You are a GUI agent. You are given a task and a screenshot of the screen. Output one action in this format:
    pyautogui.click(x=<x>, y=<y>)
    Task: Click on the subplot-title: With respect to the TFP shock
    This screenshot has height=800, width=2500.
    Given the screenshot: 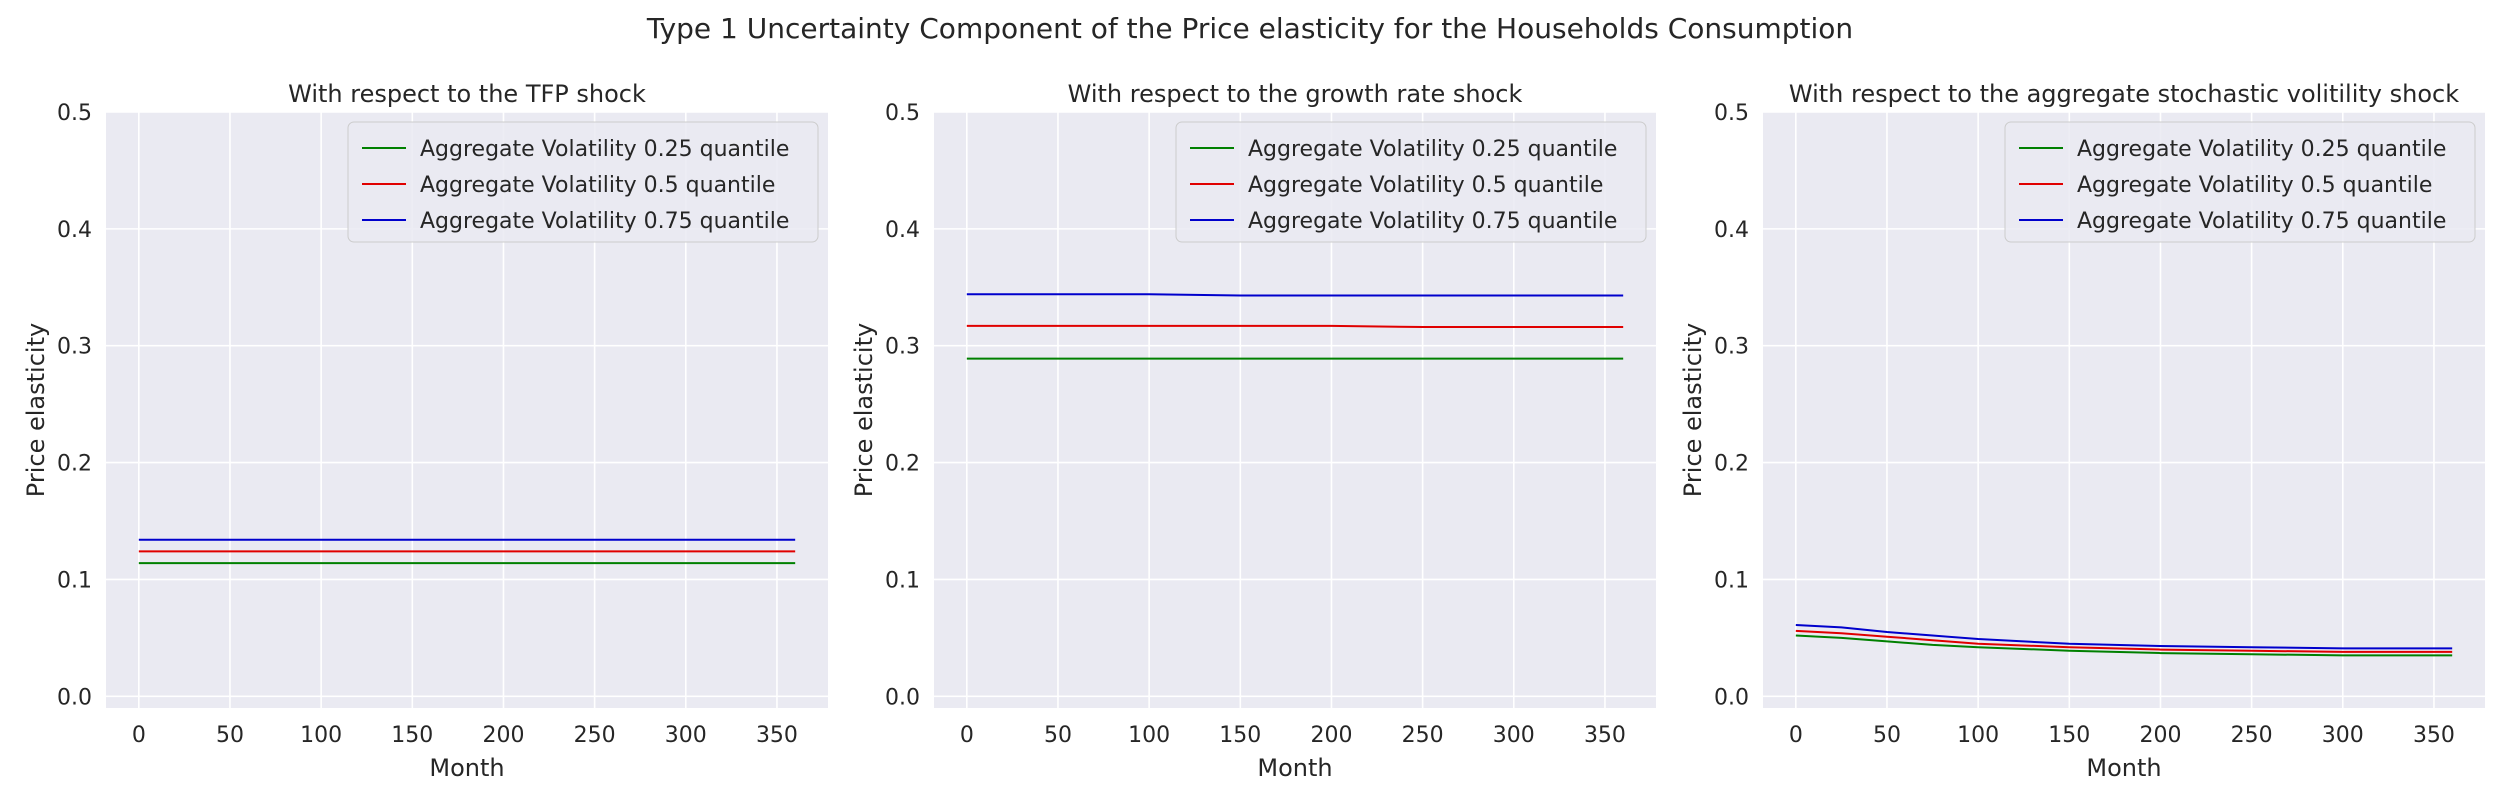 What is the action you would take?
    pyautogui.click(x=467, y=94)
    